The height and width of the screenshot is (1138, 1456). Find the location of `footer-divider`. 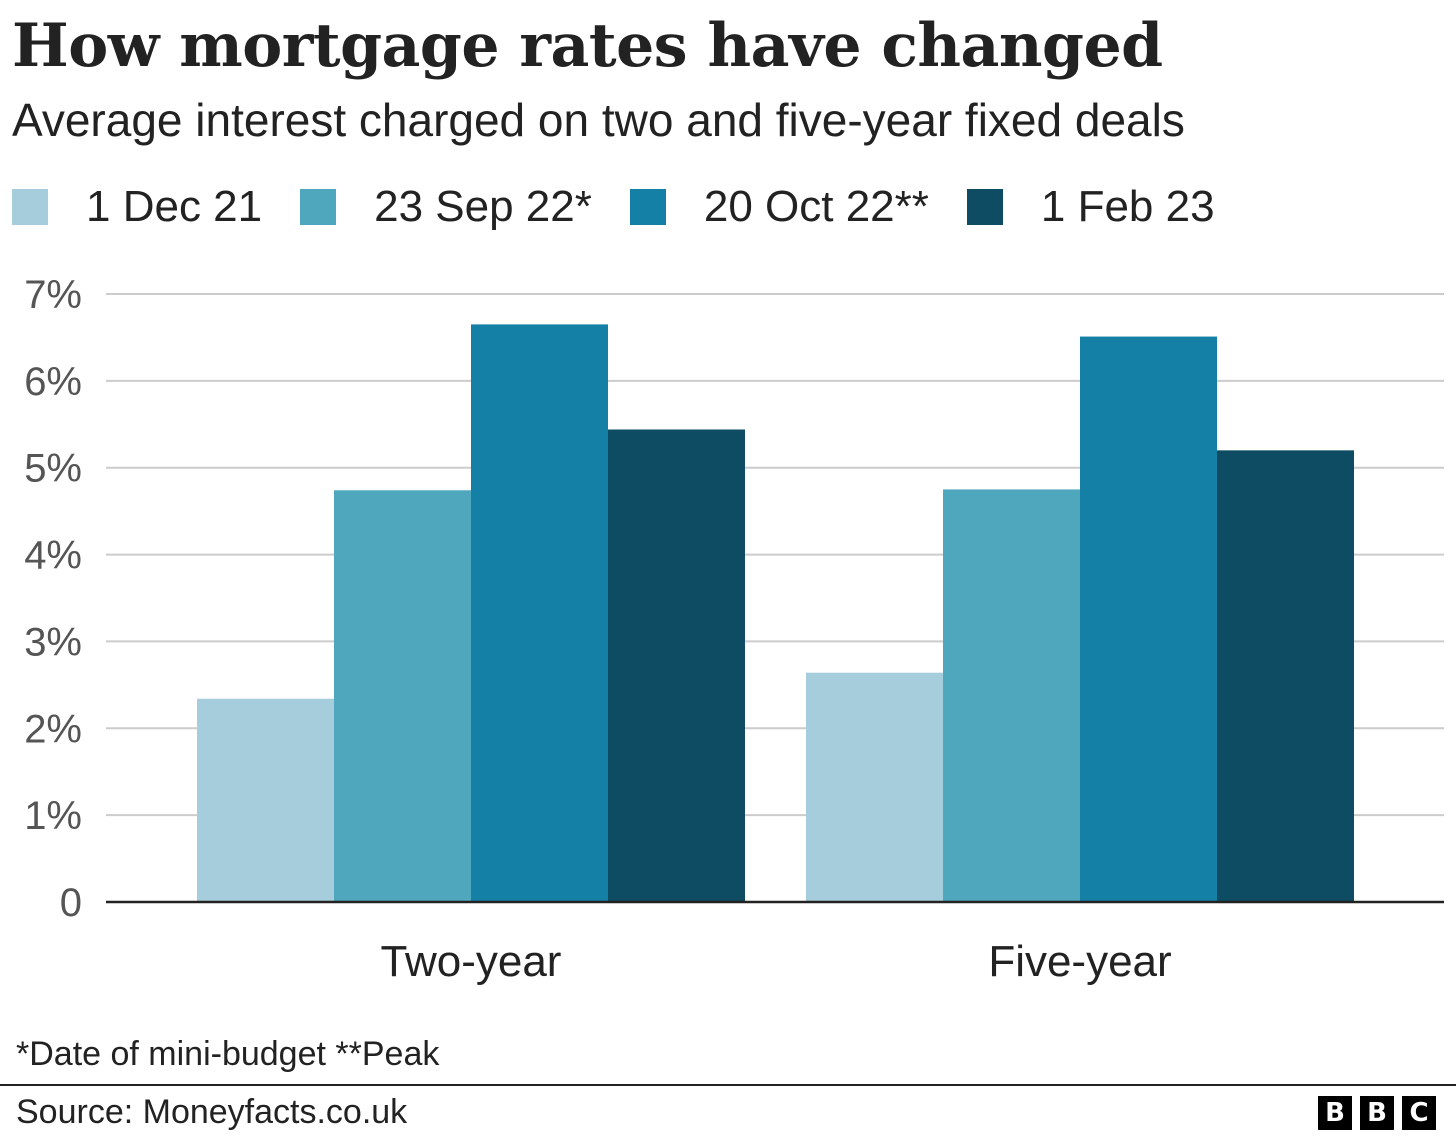

footer-divider is located at coordinates (728, 1085).